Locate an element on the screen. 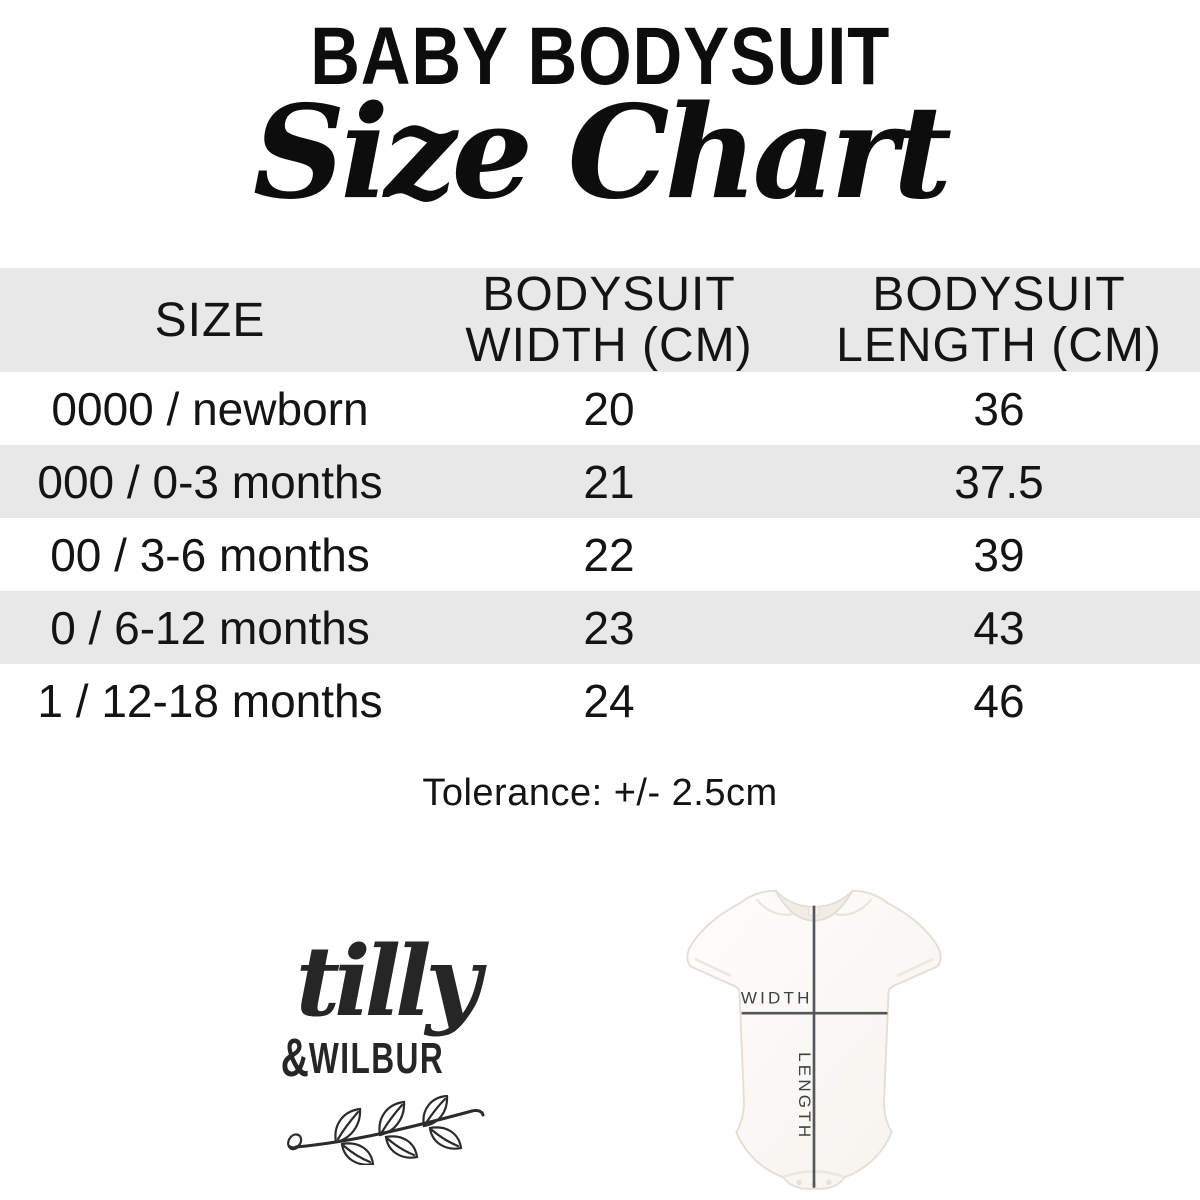 The image size is (1200, 1200). size-cell: 1 / 12-18 months is located at coordinates (210, 700).